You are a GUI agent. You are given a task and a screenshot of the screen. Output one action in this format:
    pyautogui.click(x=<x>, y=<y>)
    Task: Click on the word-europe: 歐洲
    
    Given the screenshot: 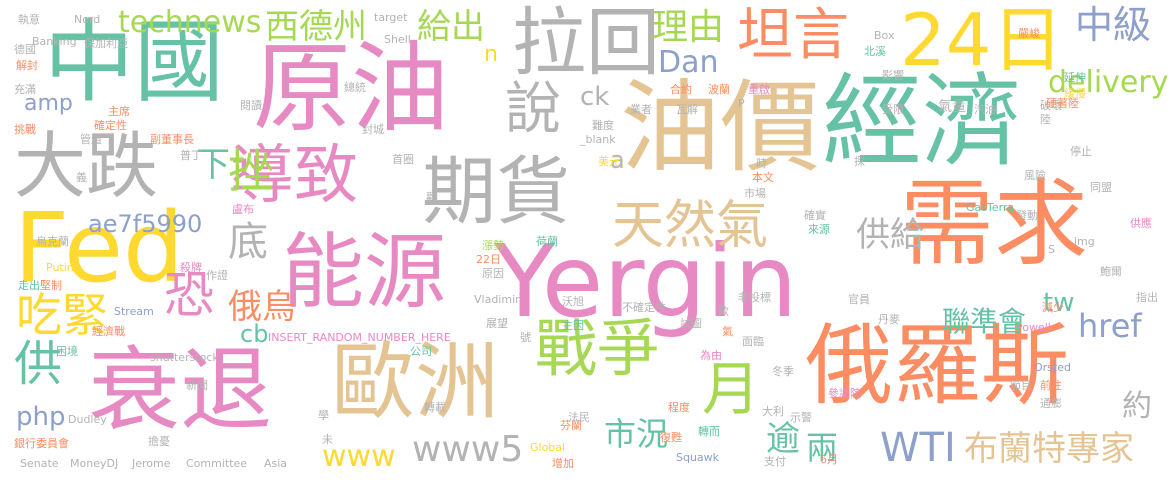 What is the action you would take?
    pyautogui.click(x=415, y=382)
    